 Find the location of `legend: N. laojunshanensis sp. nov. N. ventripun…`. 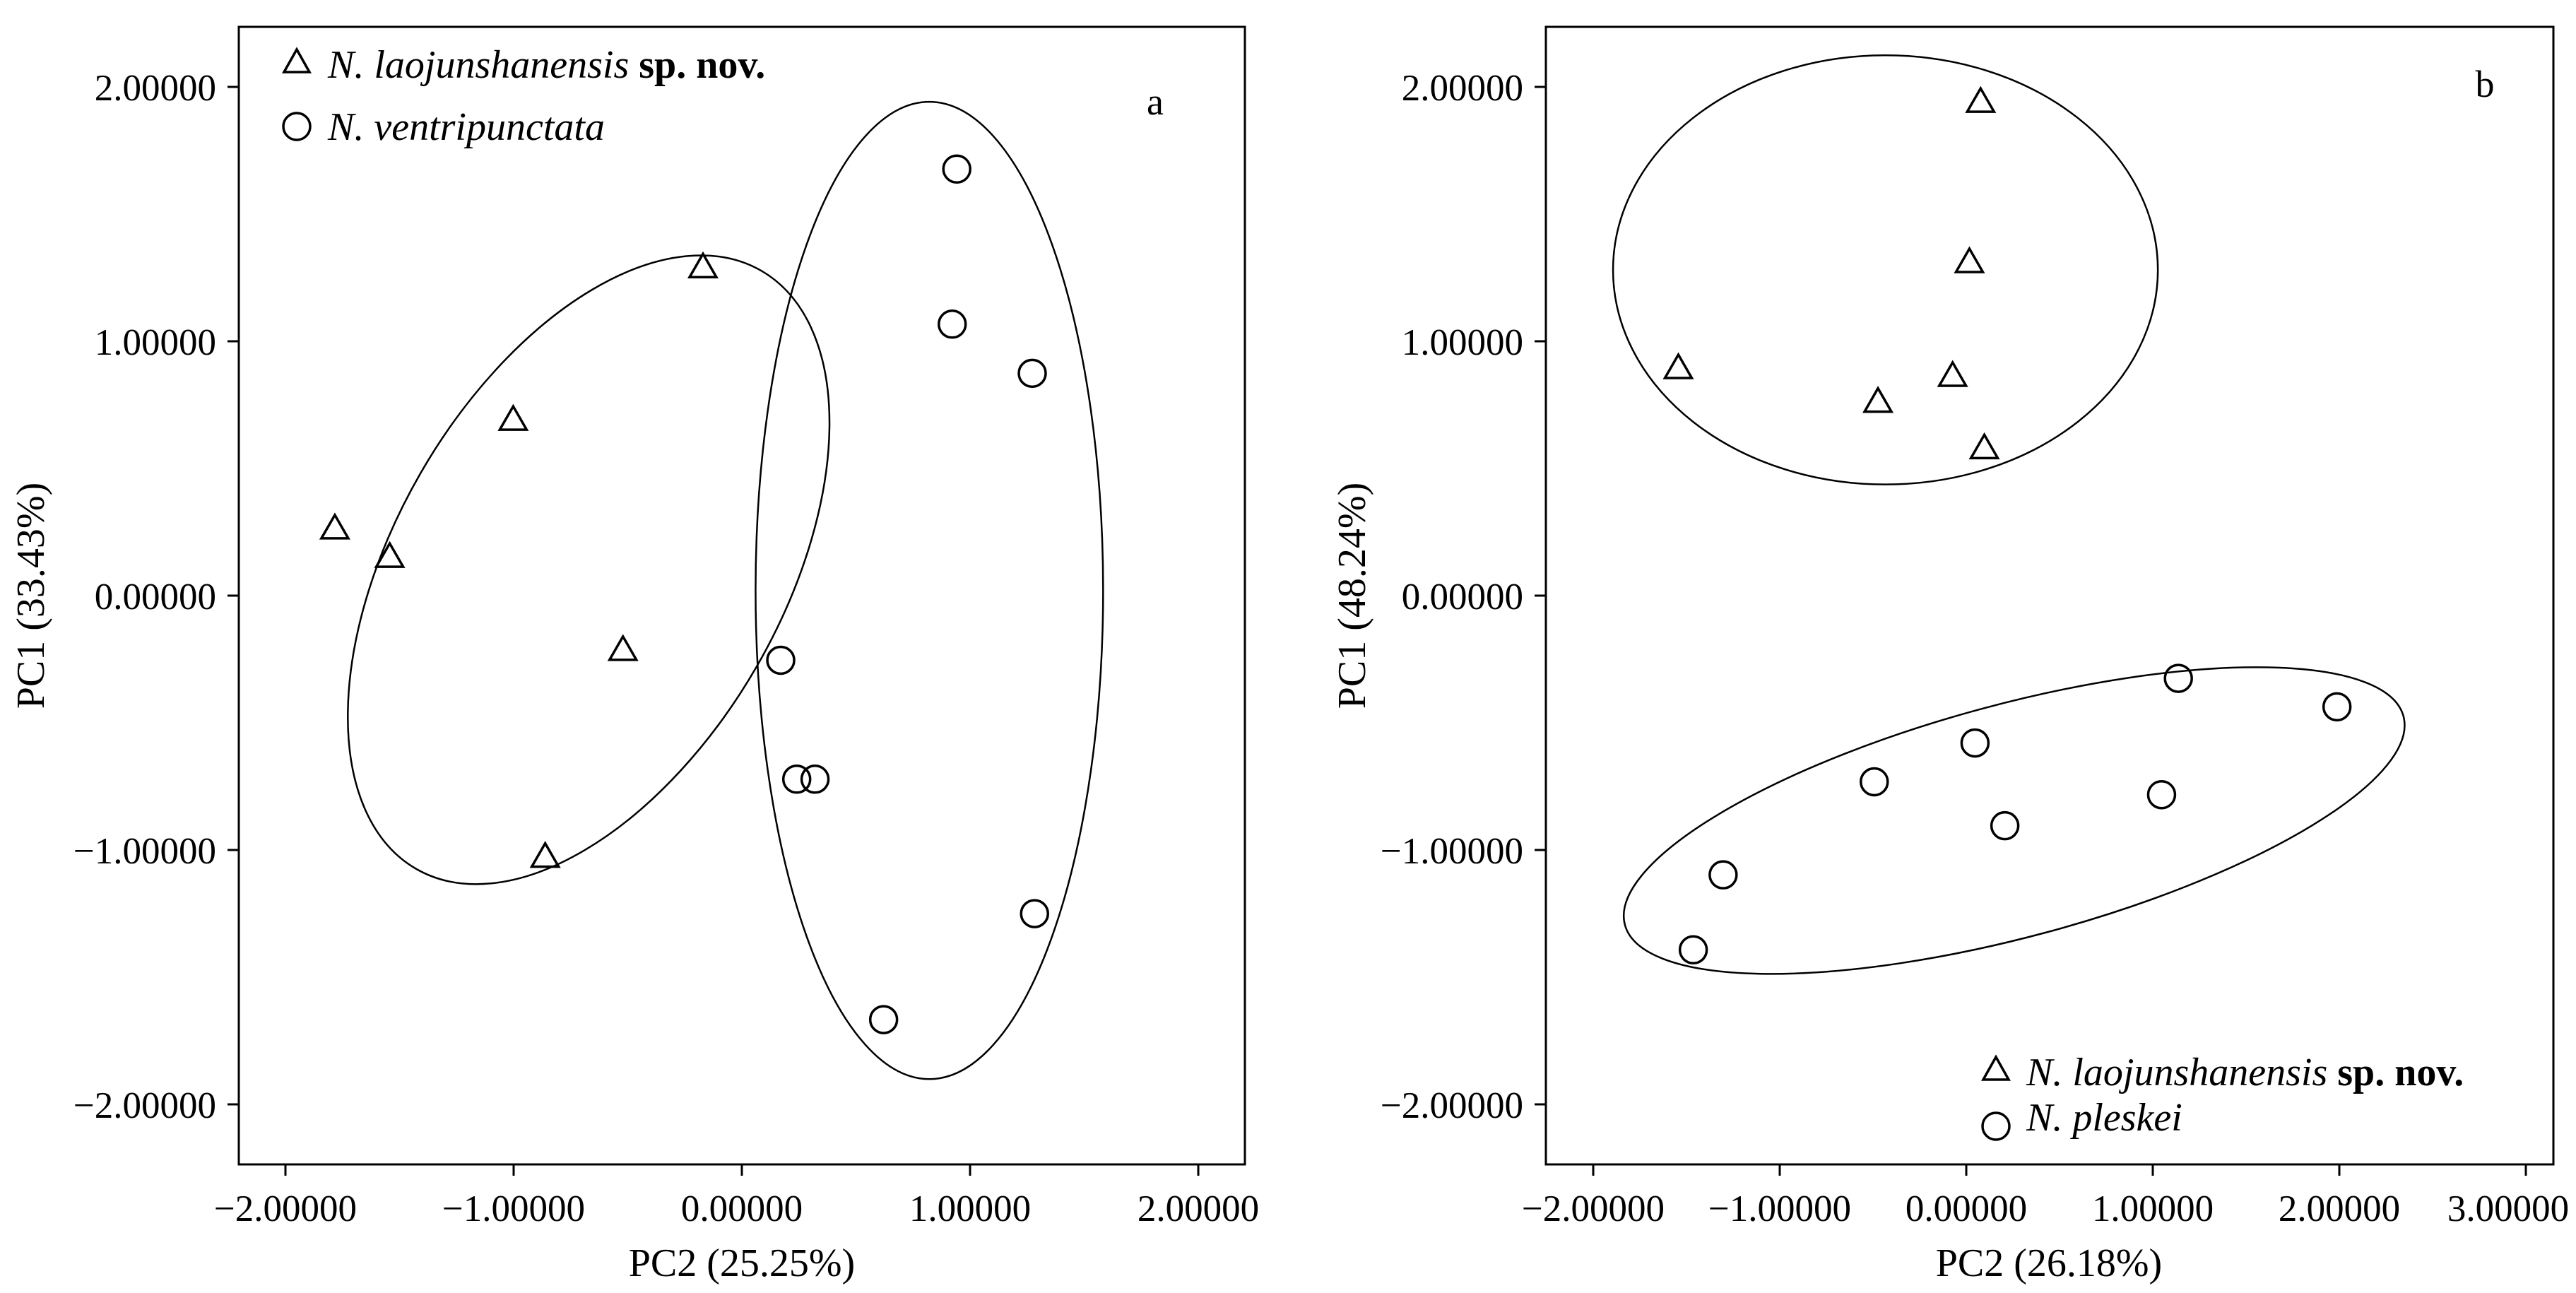

legend: N. laojunshanensis sp. nov. N. ventripun… is located at coordinates (523, 96).